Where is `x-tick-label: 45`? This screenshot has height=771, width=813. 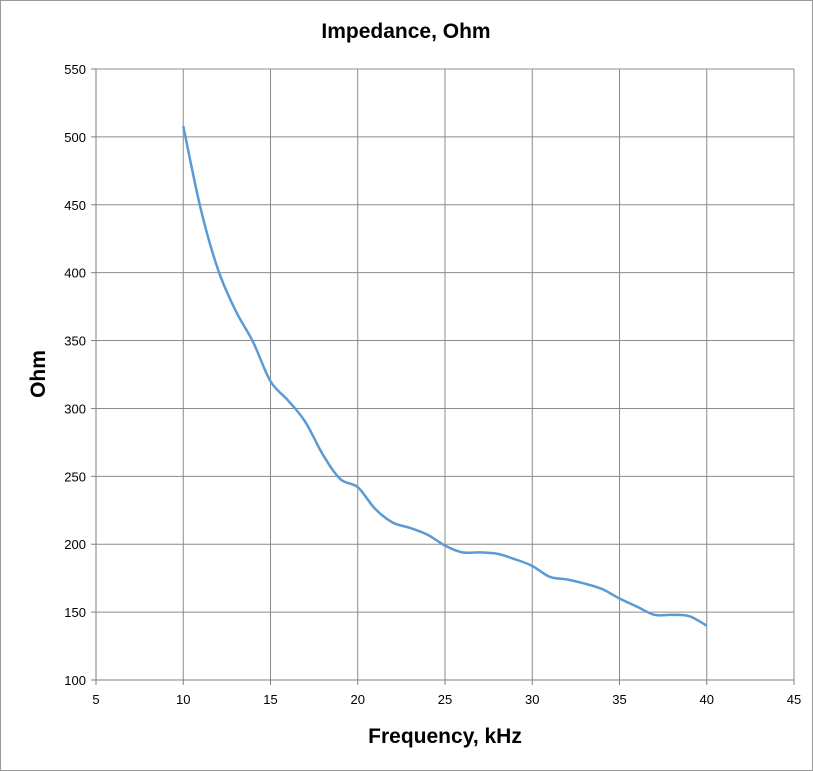
x-tick-label: 45 is located at coordinates (794, 699).